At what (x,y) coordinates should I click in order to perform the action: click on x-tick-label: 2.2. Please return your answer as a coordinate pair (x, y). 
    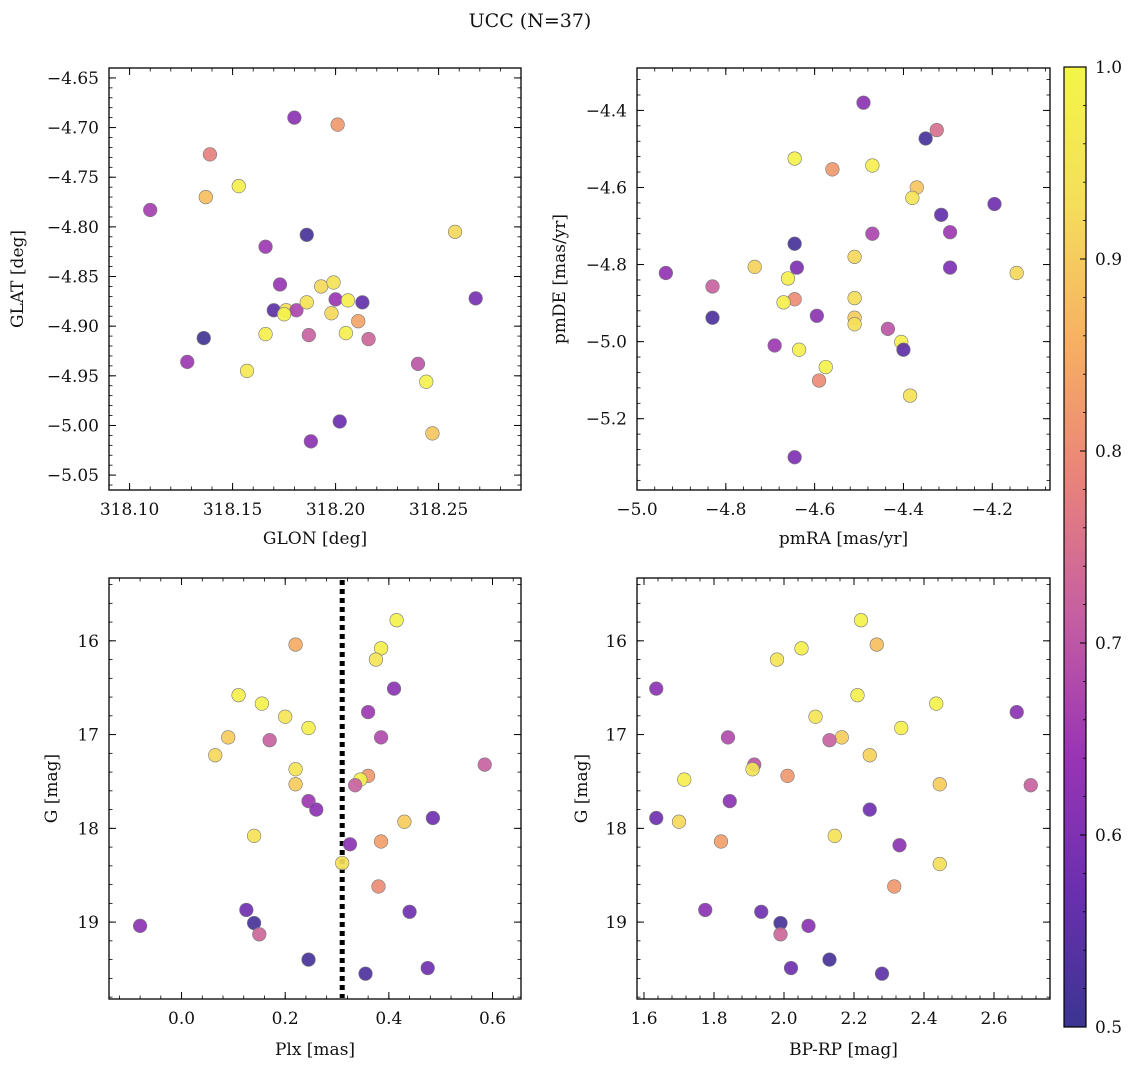
    Looking at the image, I should click on (853, 1019).